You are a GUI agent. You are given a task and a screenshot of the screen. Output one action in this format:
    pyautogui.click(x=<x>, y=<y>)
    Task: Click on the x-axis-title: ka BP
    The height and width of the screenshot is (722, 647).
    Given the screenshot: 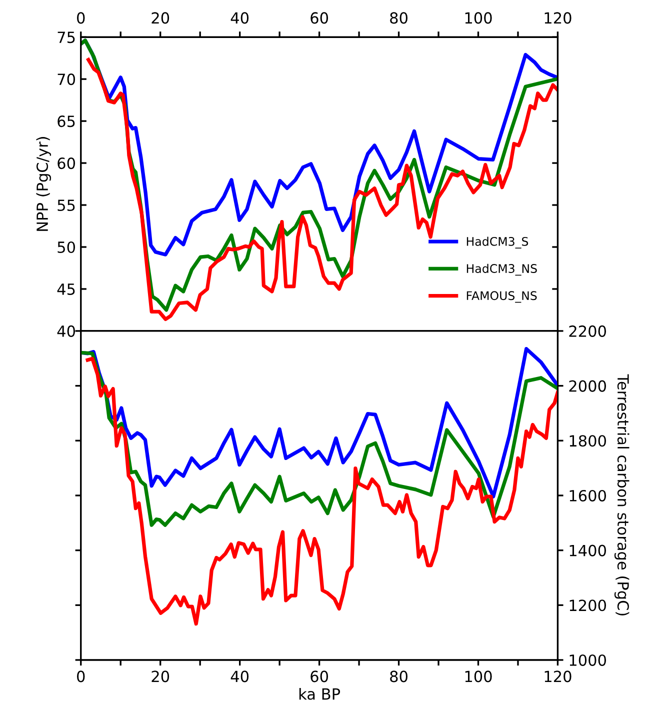 What is the action you would take?
    pyautogui.click(x=319, y=694)
    